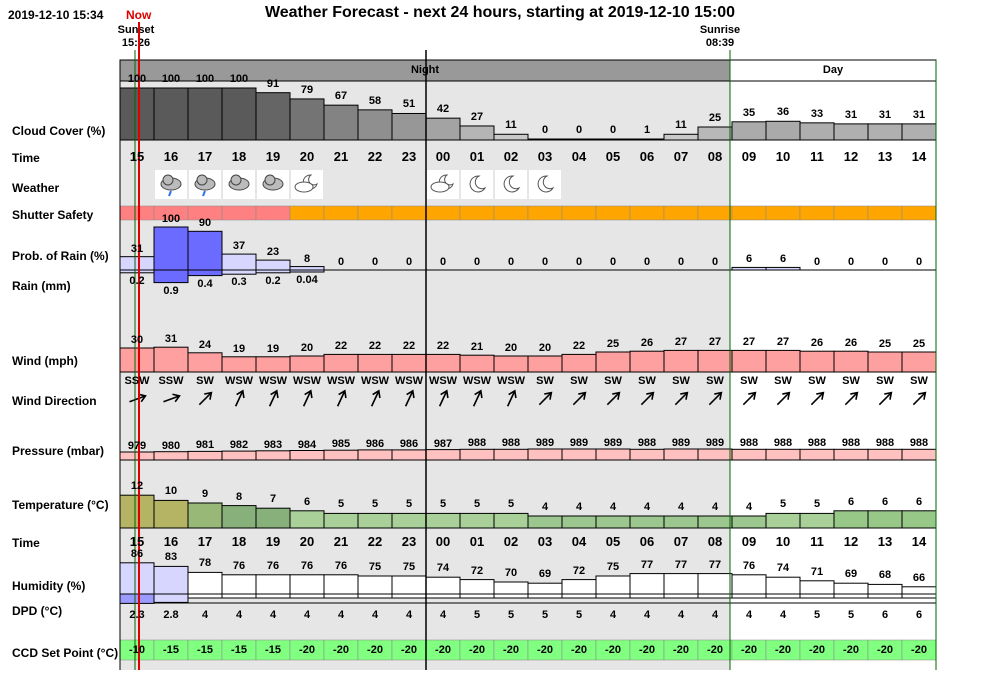  I want to click on rain-cloud-icon, so click(171, 185).